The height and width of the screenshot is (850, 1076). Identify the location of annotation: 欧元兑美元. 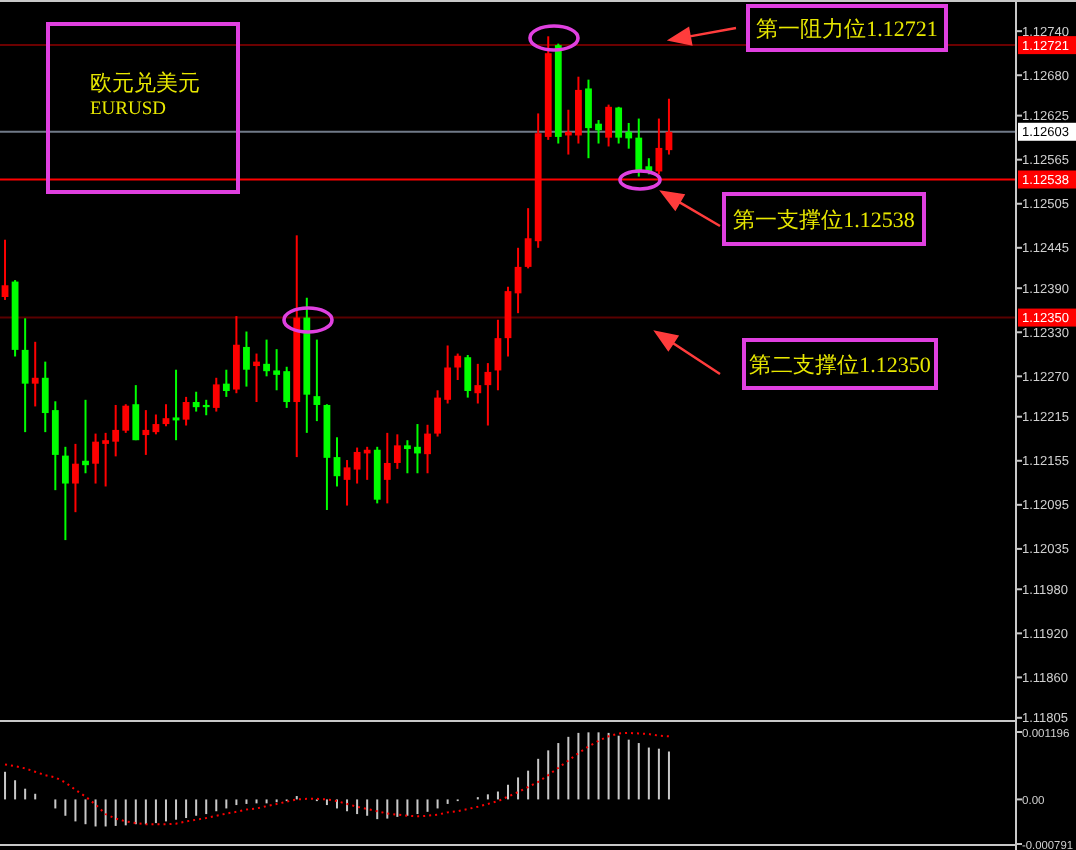
(145, 83).